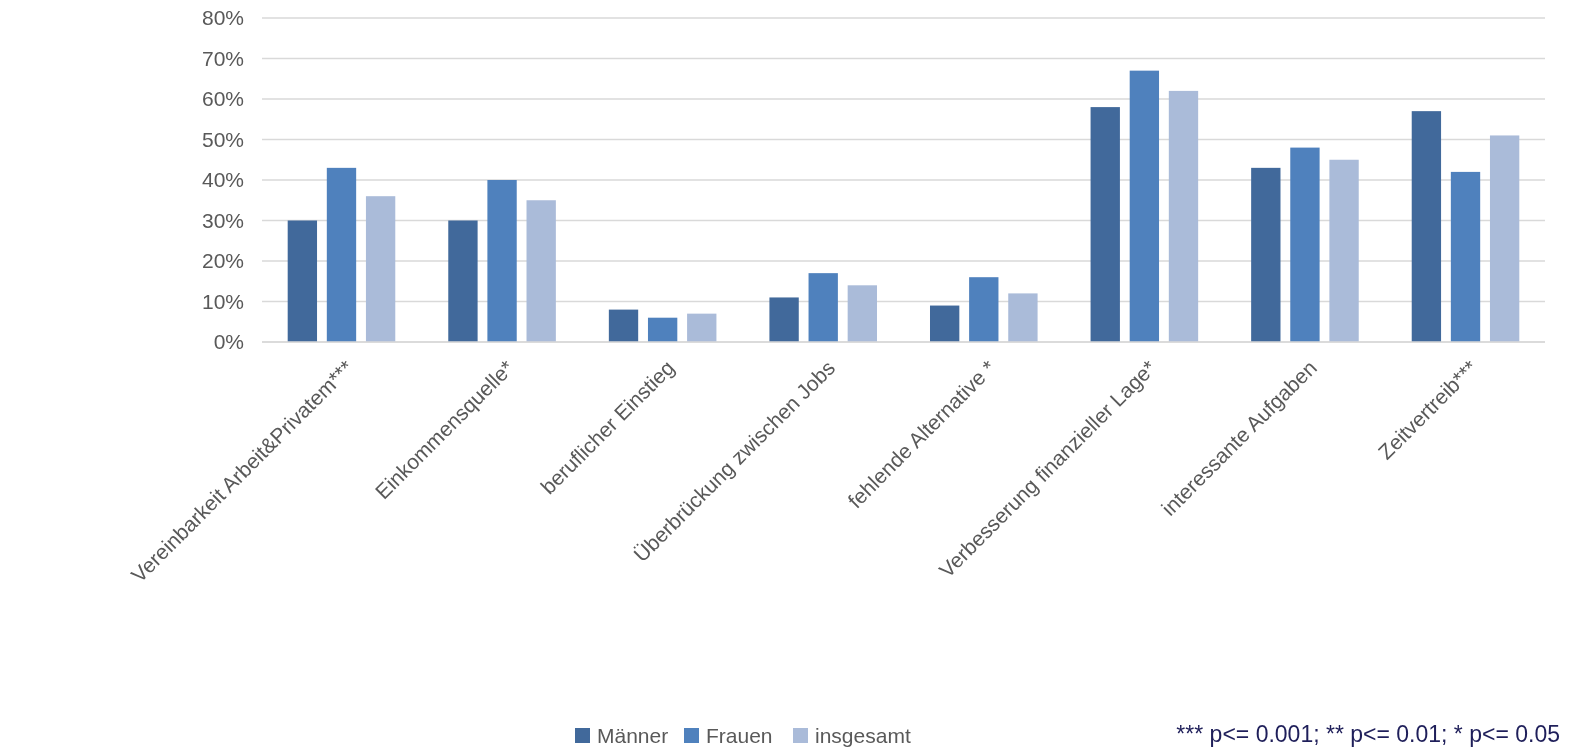 The height and width of the screenshot is (755, 1575). Describe the element at coordinates (222, 99) in the screenshot. I see `y-tick-label: 60%` at that location.